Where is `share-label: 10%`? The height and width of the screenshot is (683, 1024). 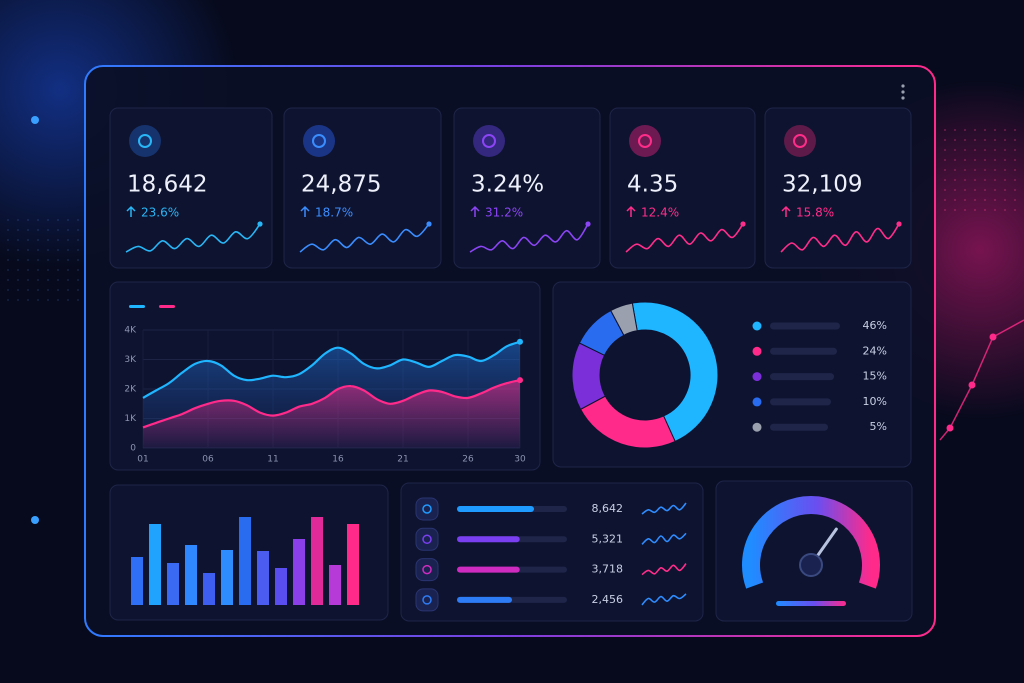
share-label: 10% is located at coordinates (875, 401).